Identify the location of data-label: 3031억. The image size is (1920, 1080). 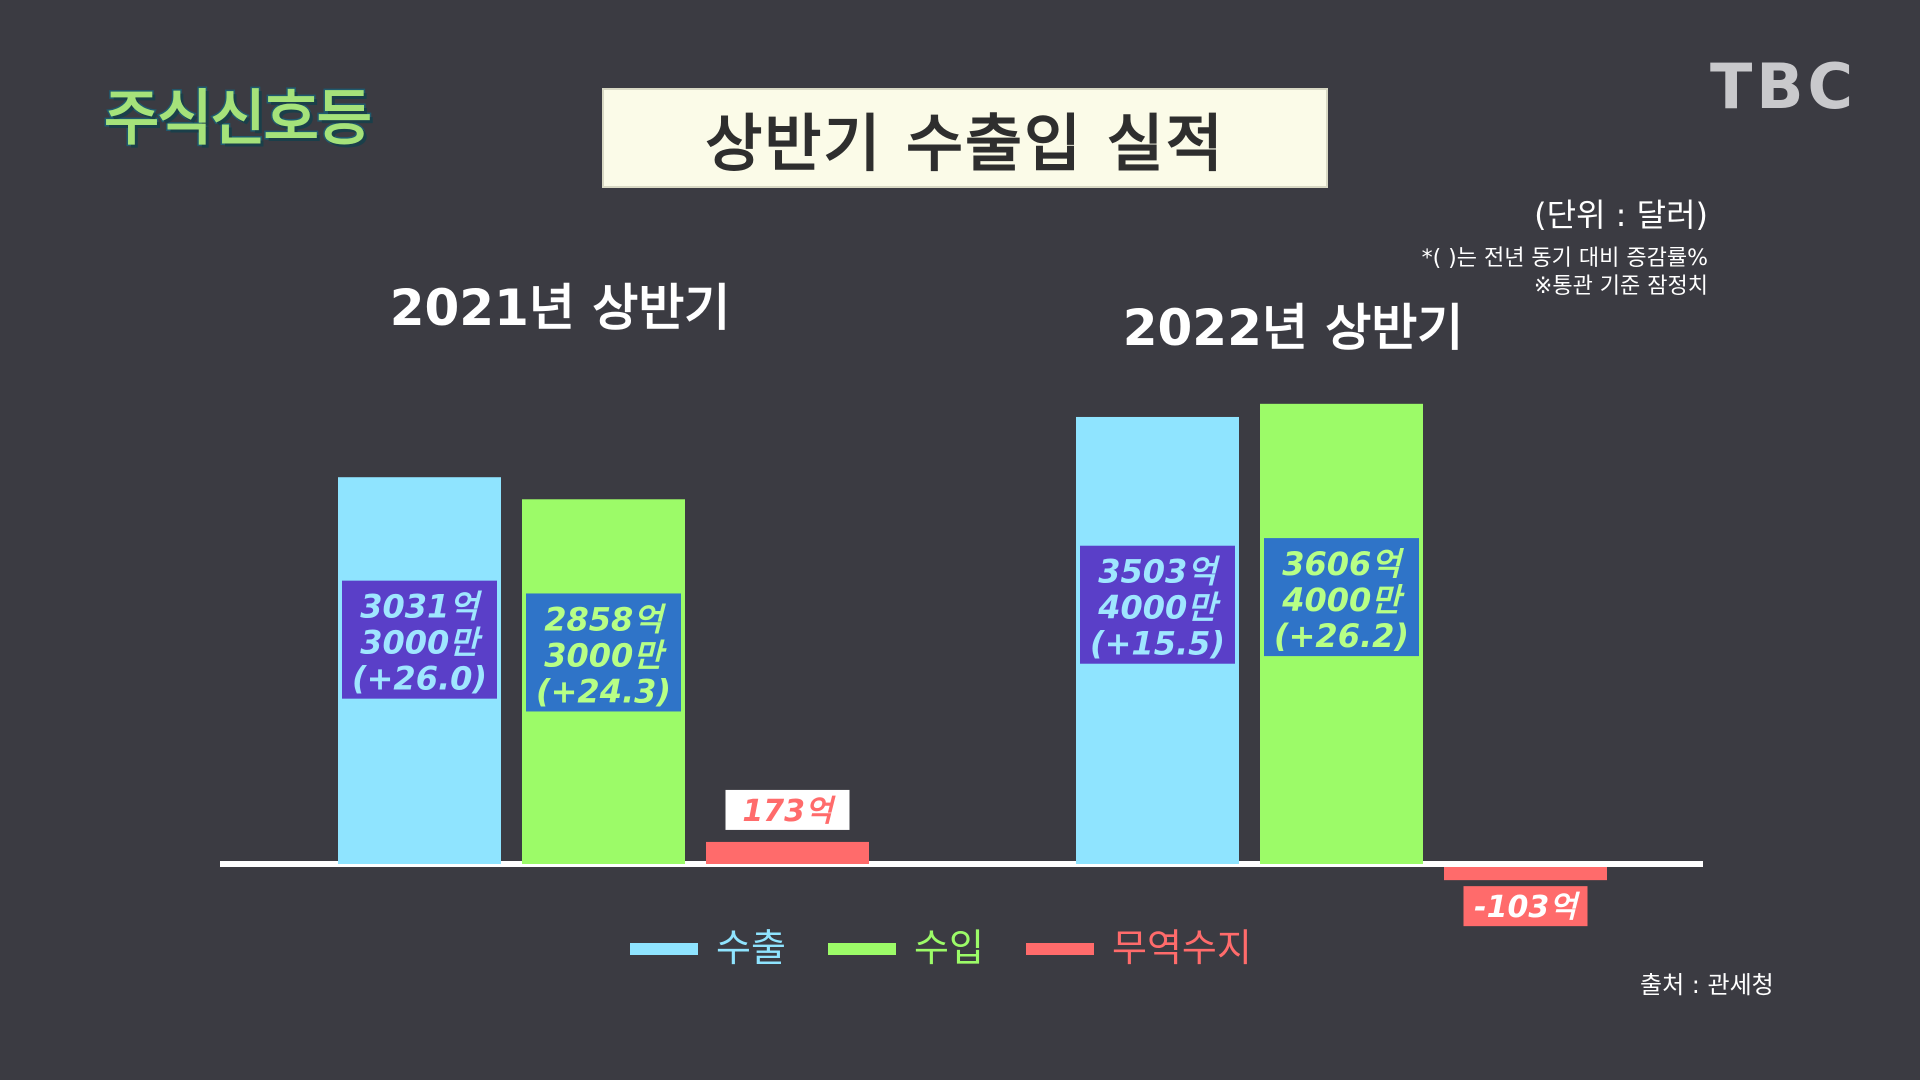
(421, 607).